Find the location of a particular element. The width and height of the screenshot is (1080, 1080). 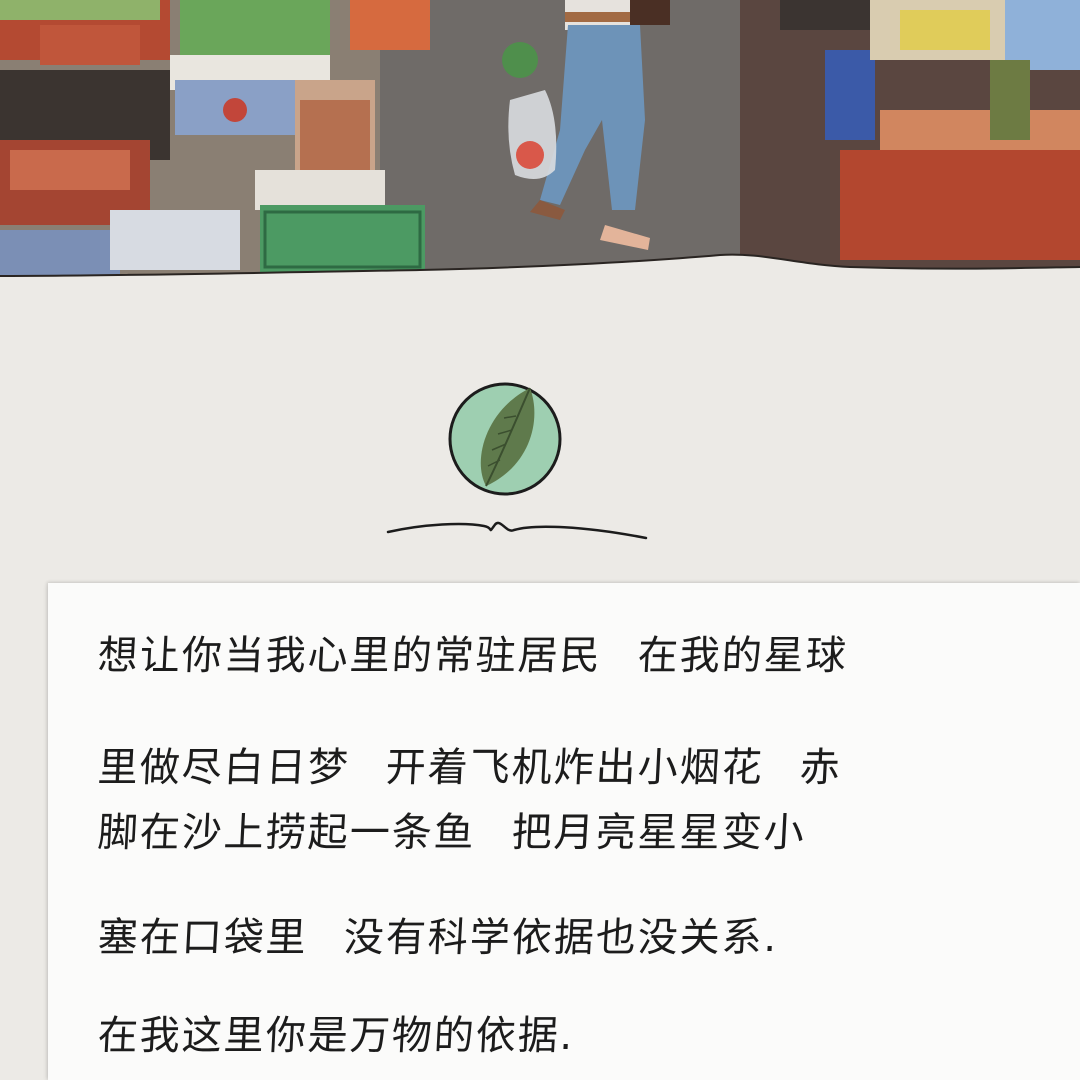

note-line-4: 塞在口袋里 没有科学依据也没关系. is located at coordinates (438, 938).